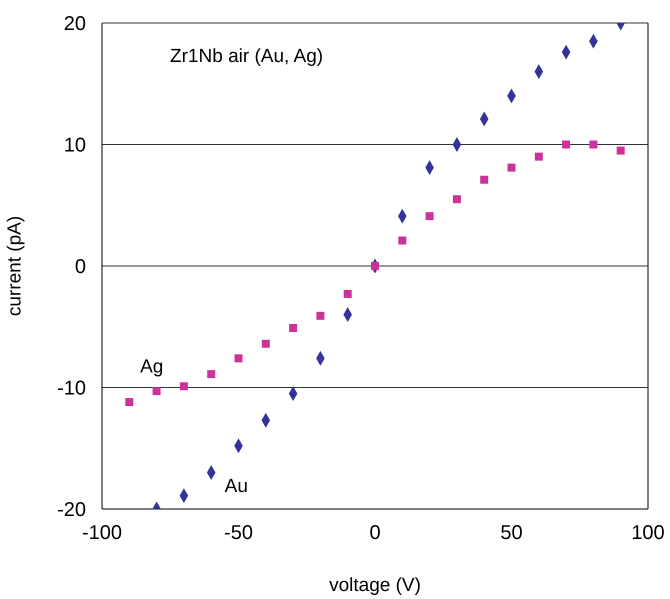  Describe the element at coordinates (152, 367) in the screenshot. I see `series-label: Ag` at that location.